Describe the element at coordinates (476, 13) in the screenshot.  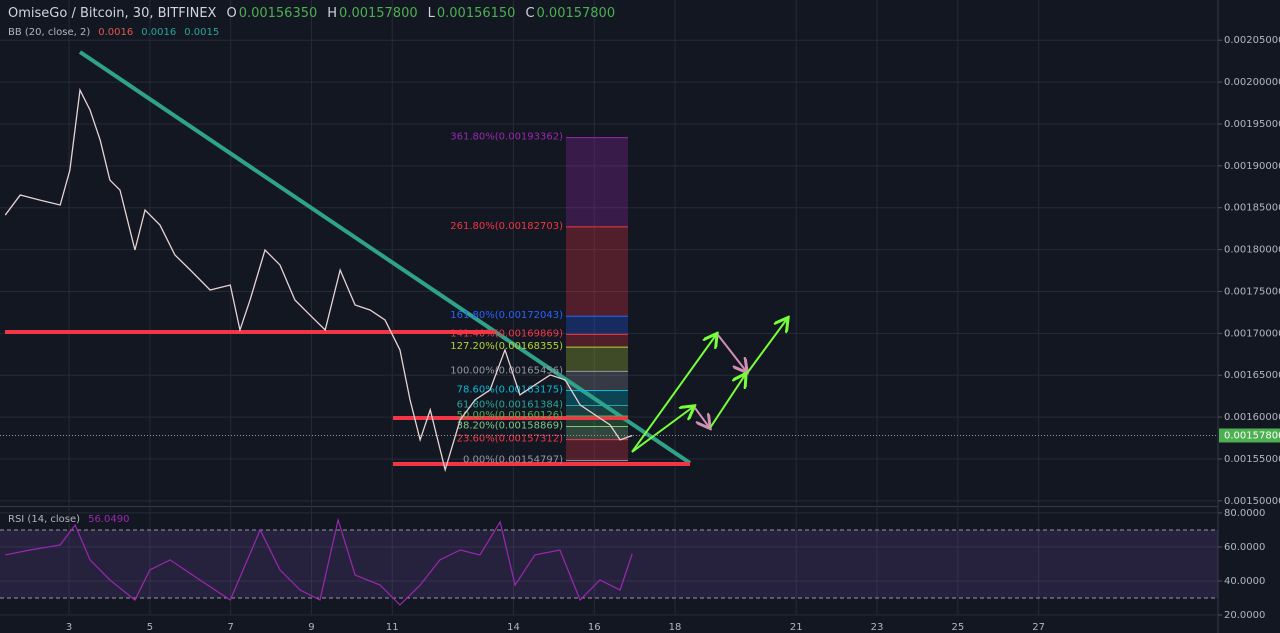
I see `ohlc-value: 0.00156150` at that location.